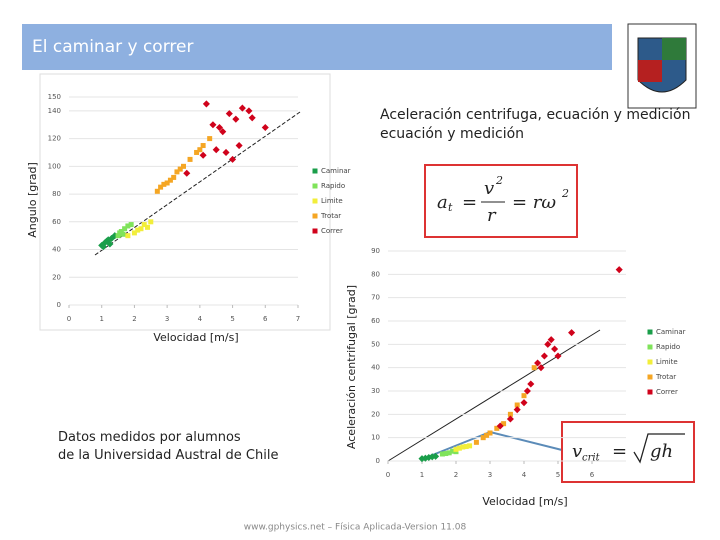 This screenshot has width=720, height=540. Describe the element at coordinates (351, 367) in the screenshot. I see `y-axis-label: Aceleración centrifugal [grad]` at that location.